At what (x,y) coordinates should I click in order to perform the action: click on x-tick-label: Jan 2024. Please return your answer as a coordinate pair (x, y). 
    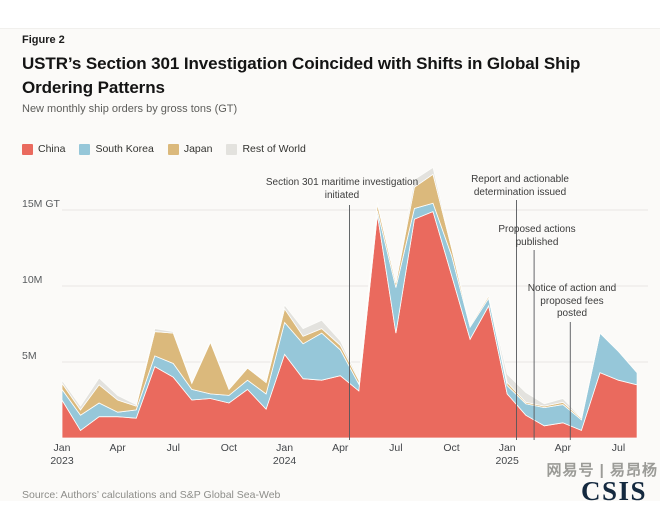
    Looking at the image, I should click on (284, 454).